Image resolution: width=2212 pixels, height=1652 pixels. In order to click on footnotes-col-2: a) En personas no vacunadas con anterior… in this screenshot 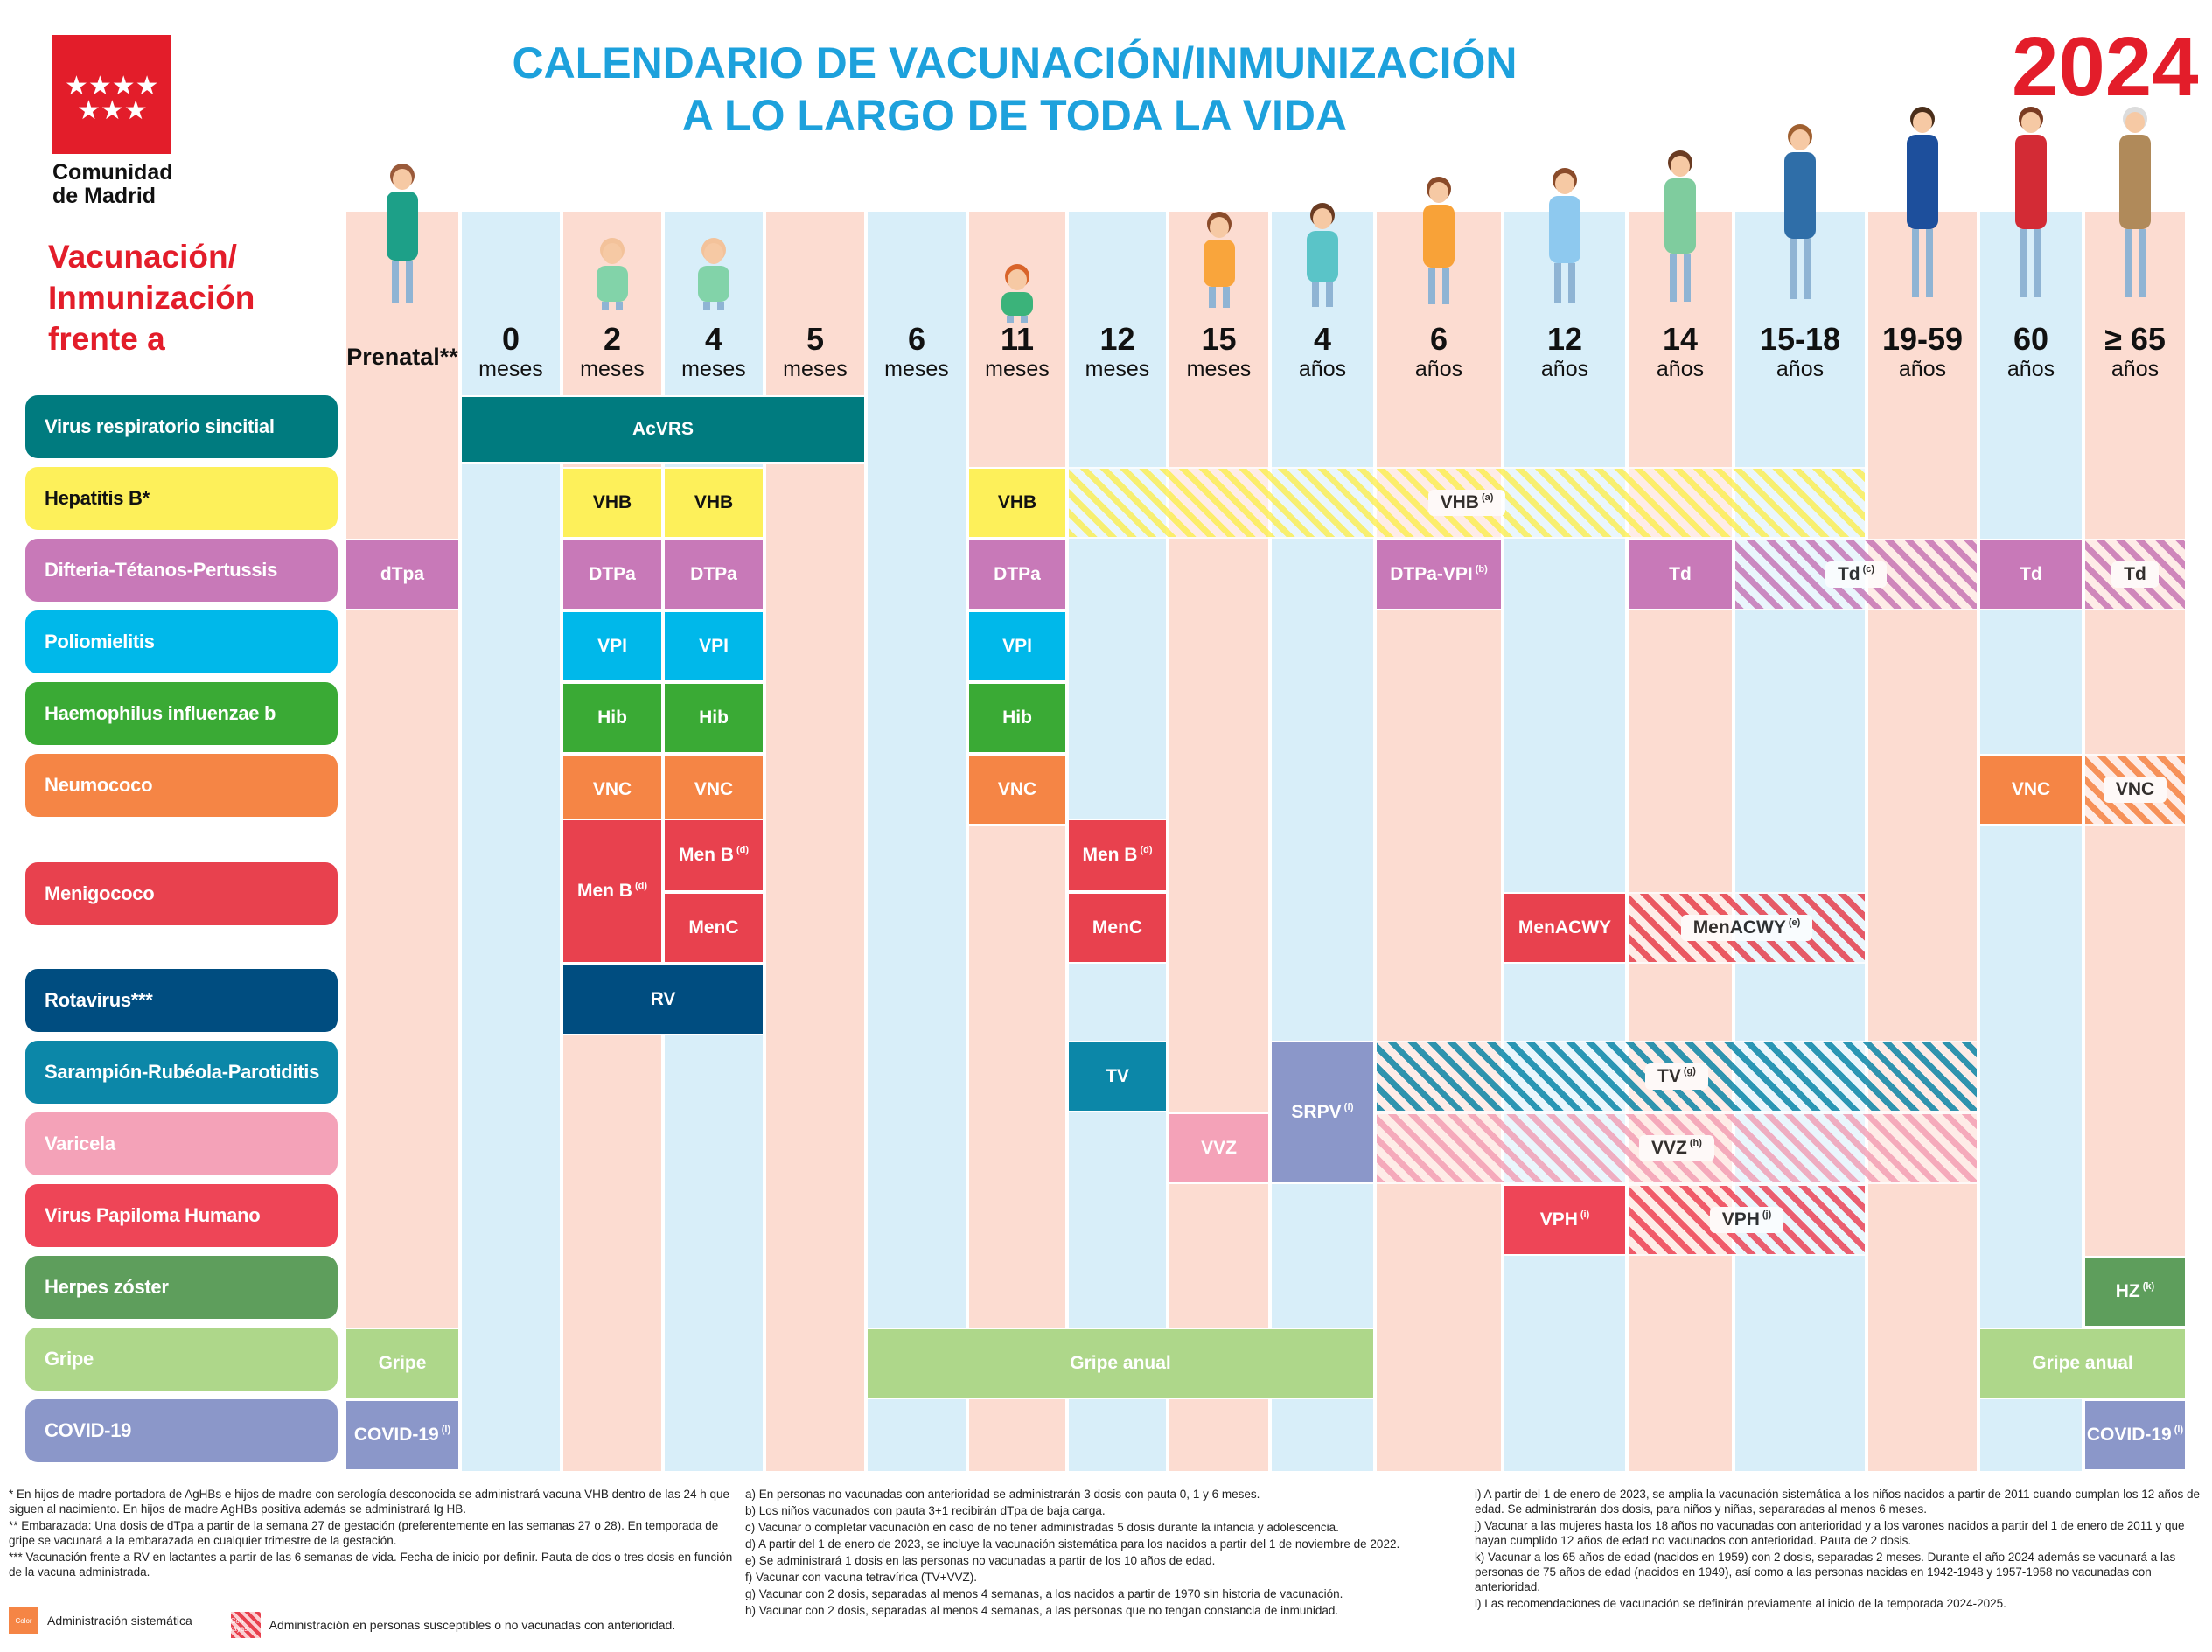, I will do `click(1090, 1553)`.